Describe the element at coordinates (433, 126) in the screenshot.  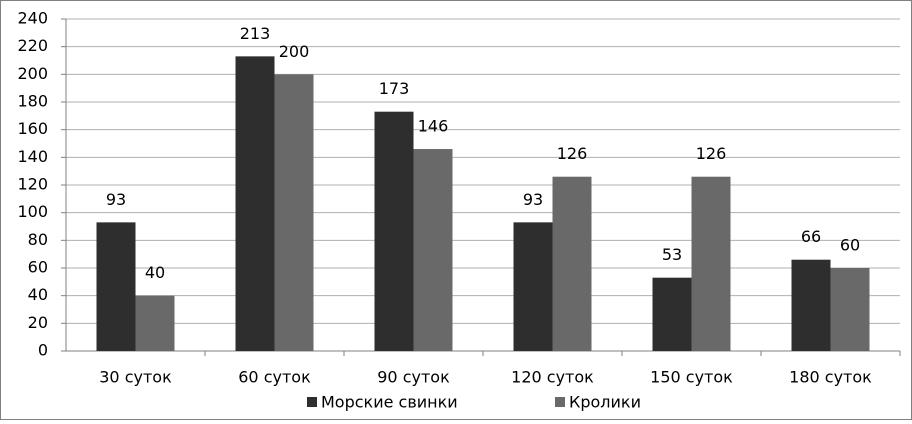
I see `data-label: 146` at that location.